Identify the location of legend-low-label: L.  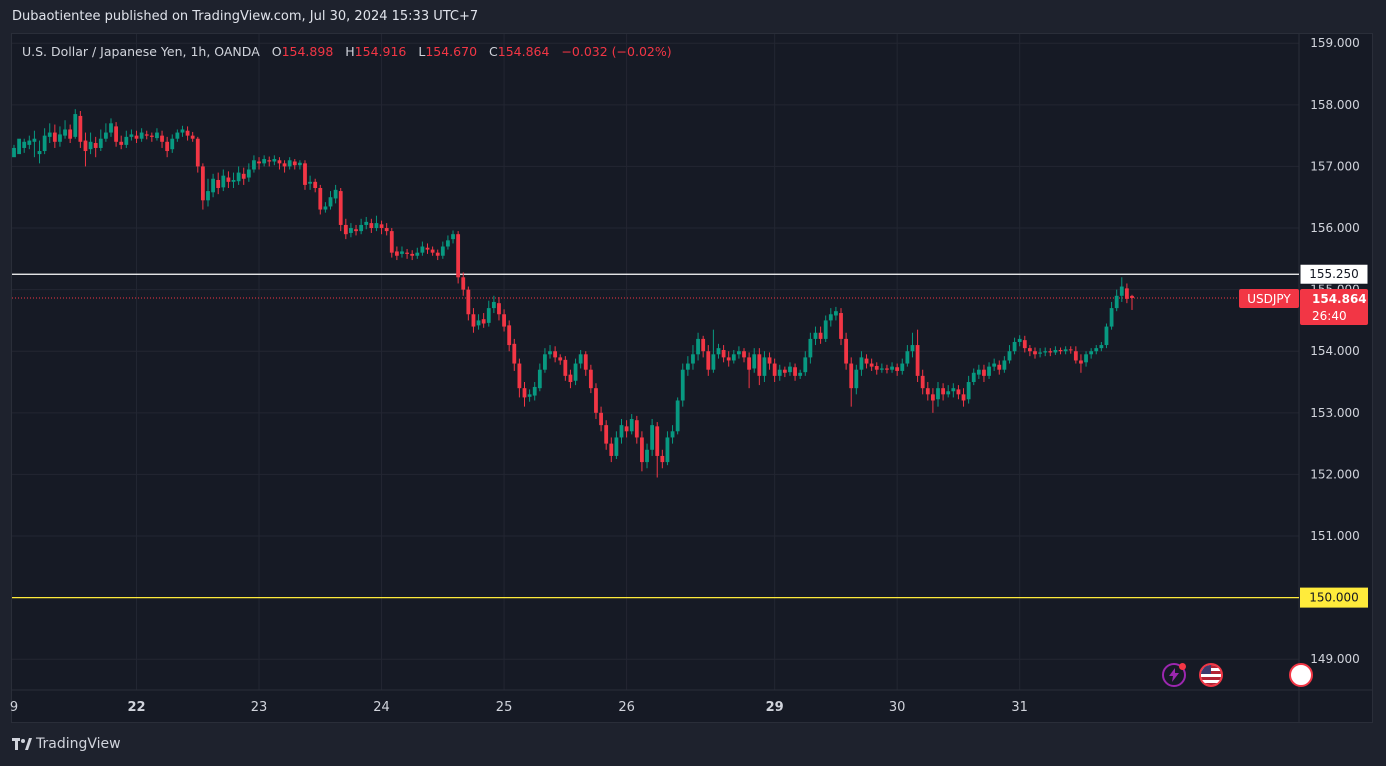
(422, 51).